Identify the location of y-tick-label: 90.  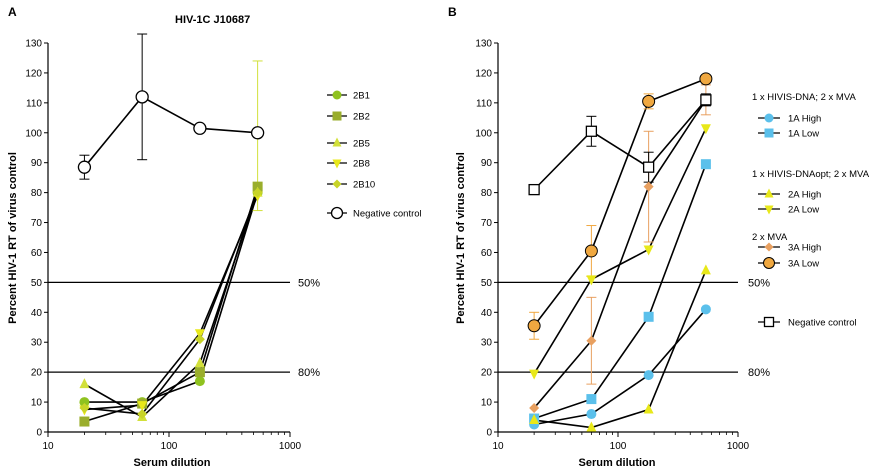
(37, 163).